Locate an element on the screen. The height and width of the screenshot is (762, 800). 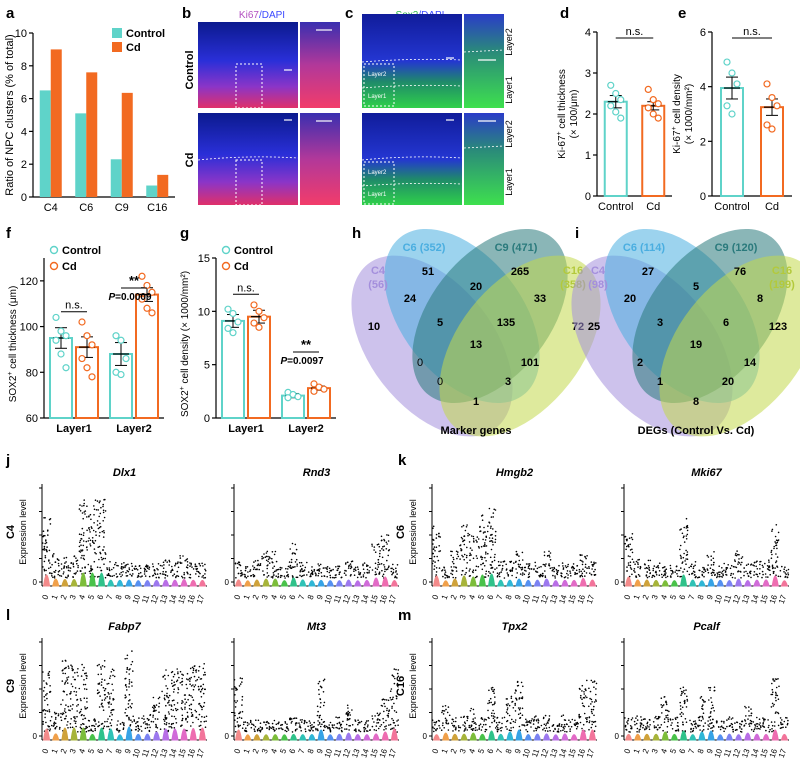
violin-gene-title: Hmgb2 is located at coordinates (514, 473).